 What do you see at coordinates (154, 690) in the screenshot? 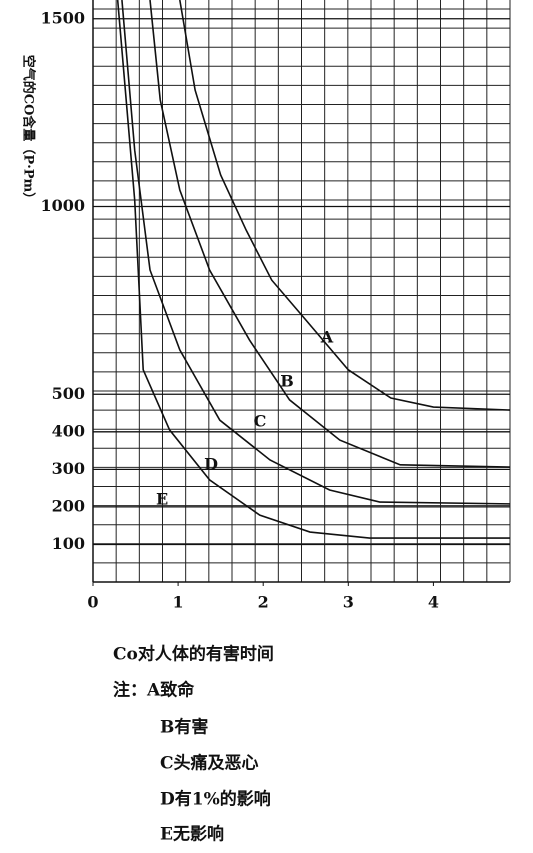
I see `note: 注：A致命` at bounding box center [154, 690].